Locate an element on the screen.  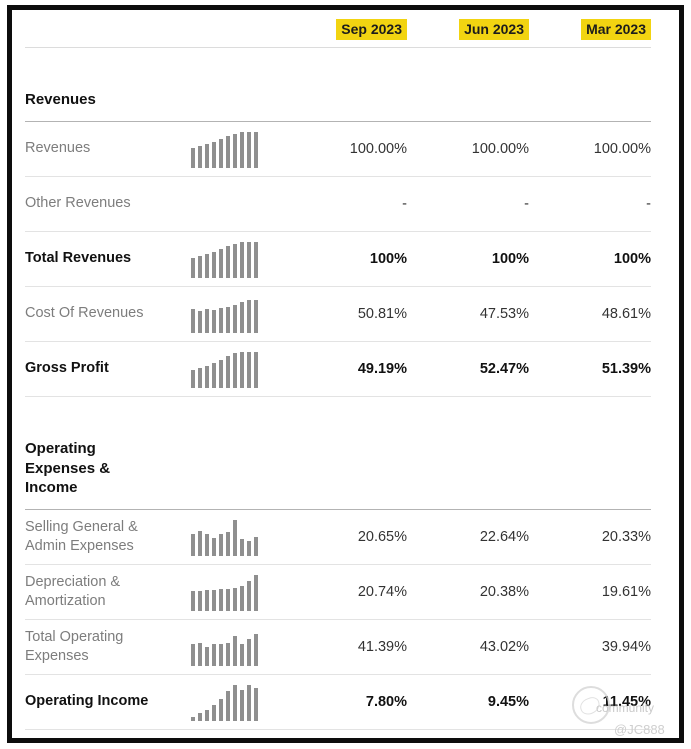
column-header-sep-2023: Sep 2023 is located at coordinates (371, 29).